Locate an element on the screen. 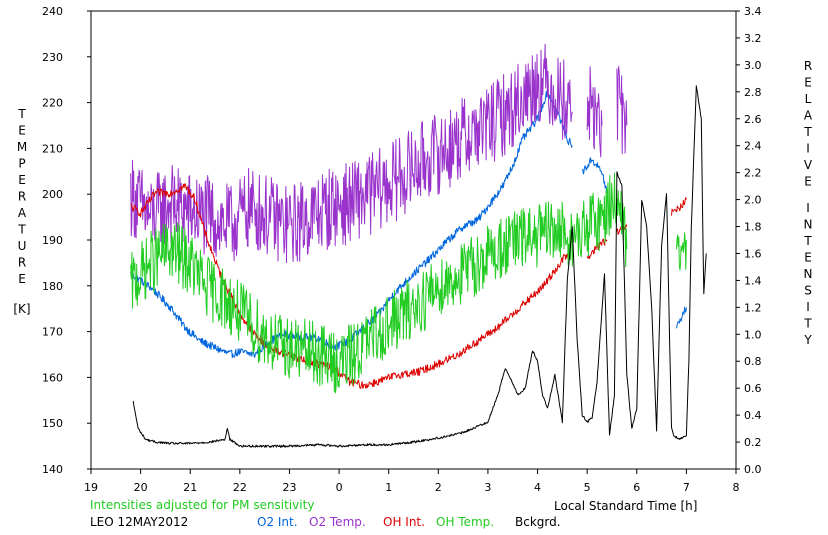  right-tick-label: 2.2 is located at coordinates (753, 173).